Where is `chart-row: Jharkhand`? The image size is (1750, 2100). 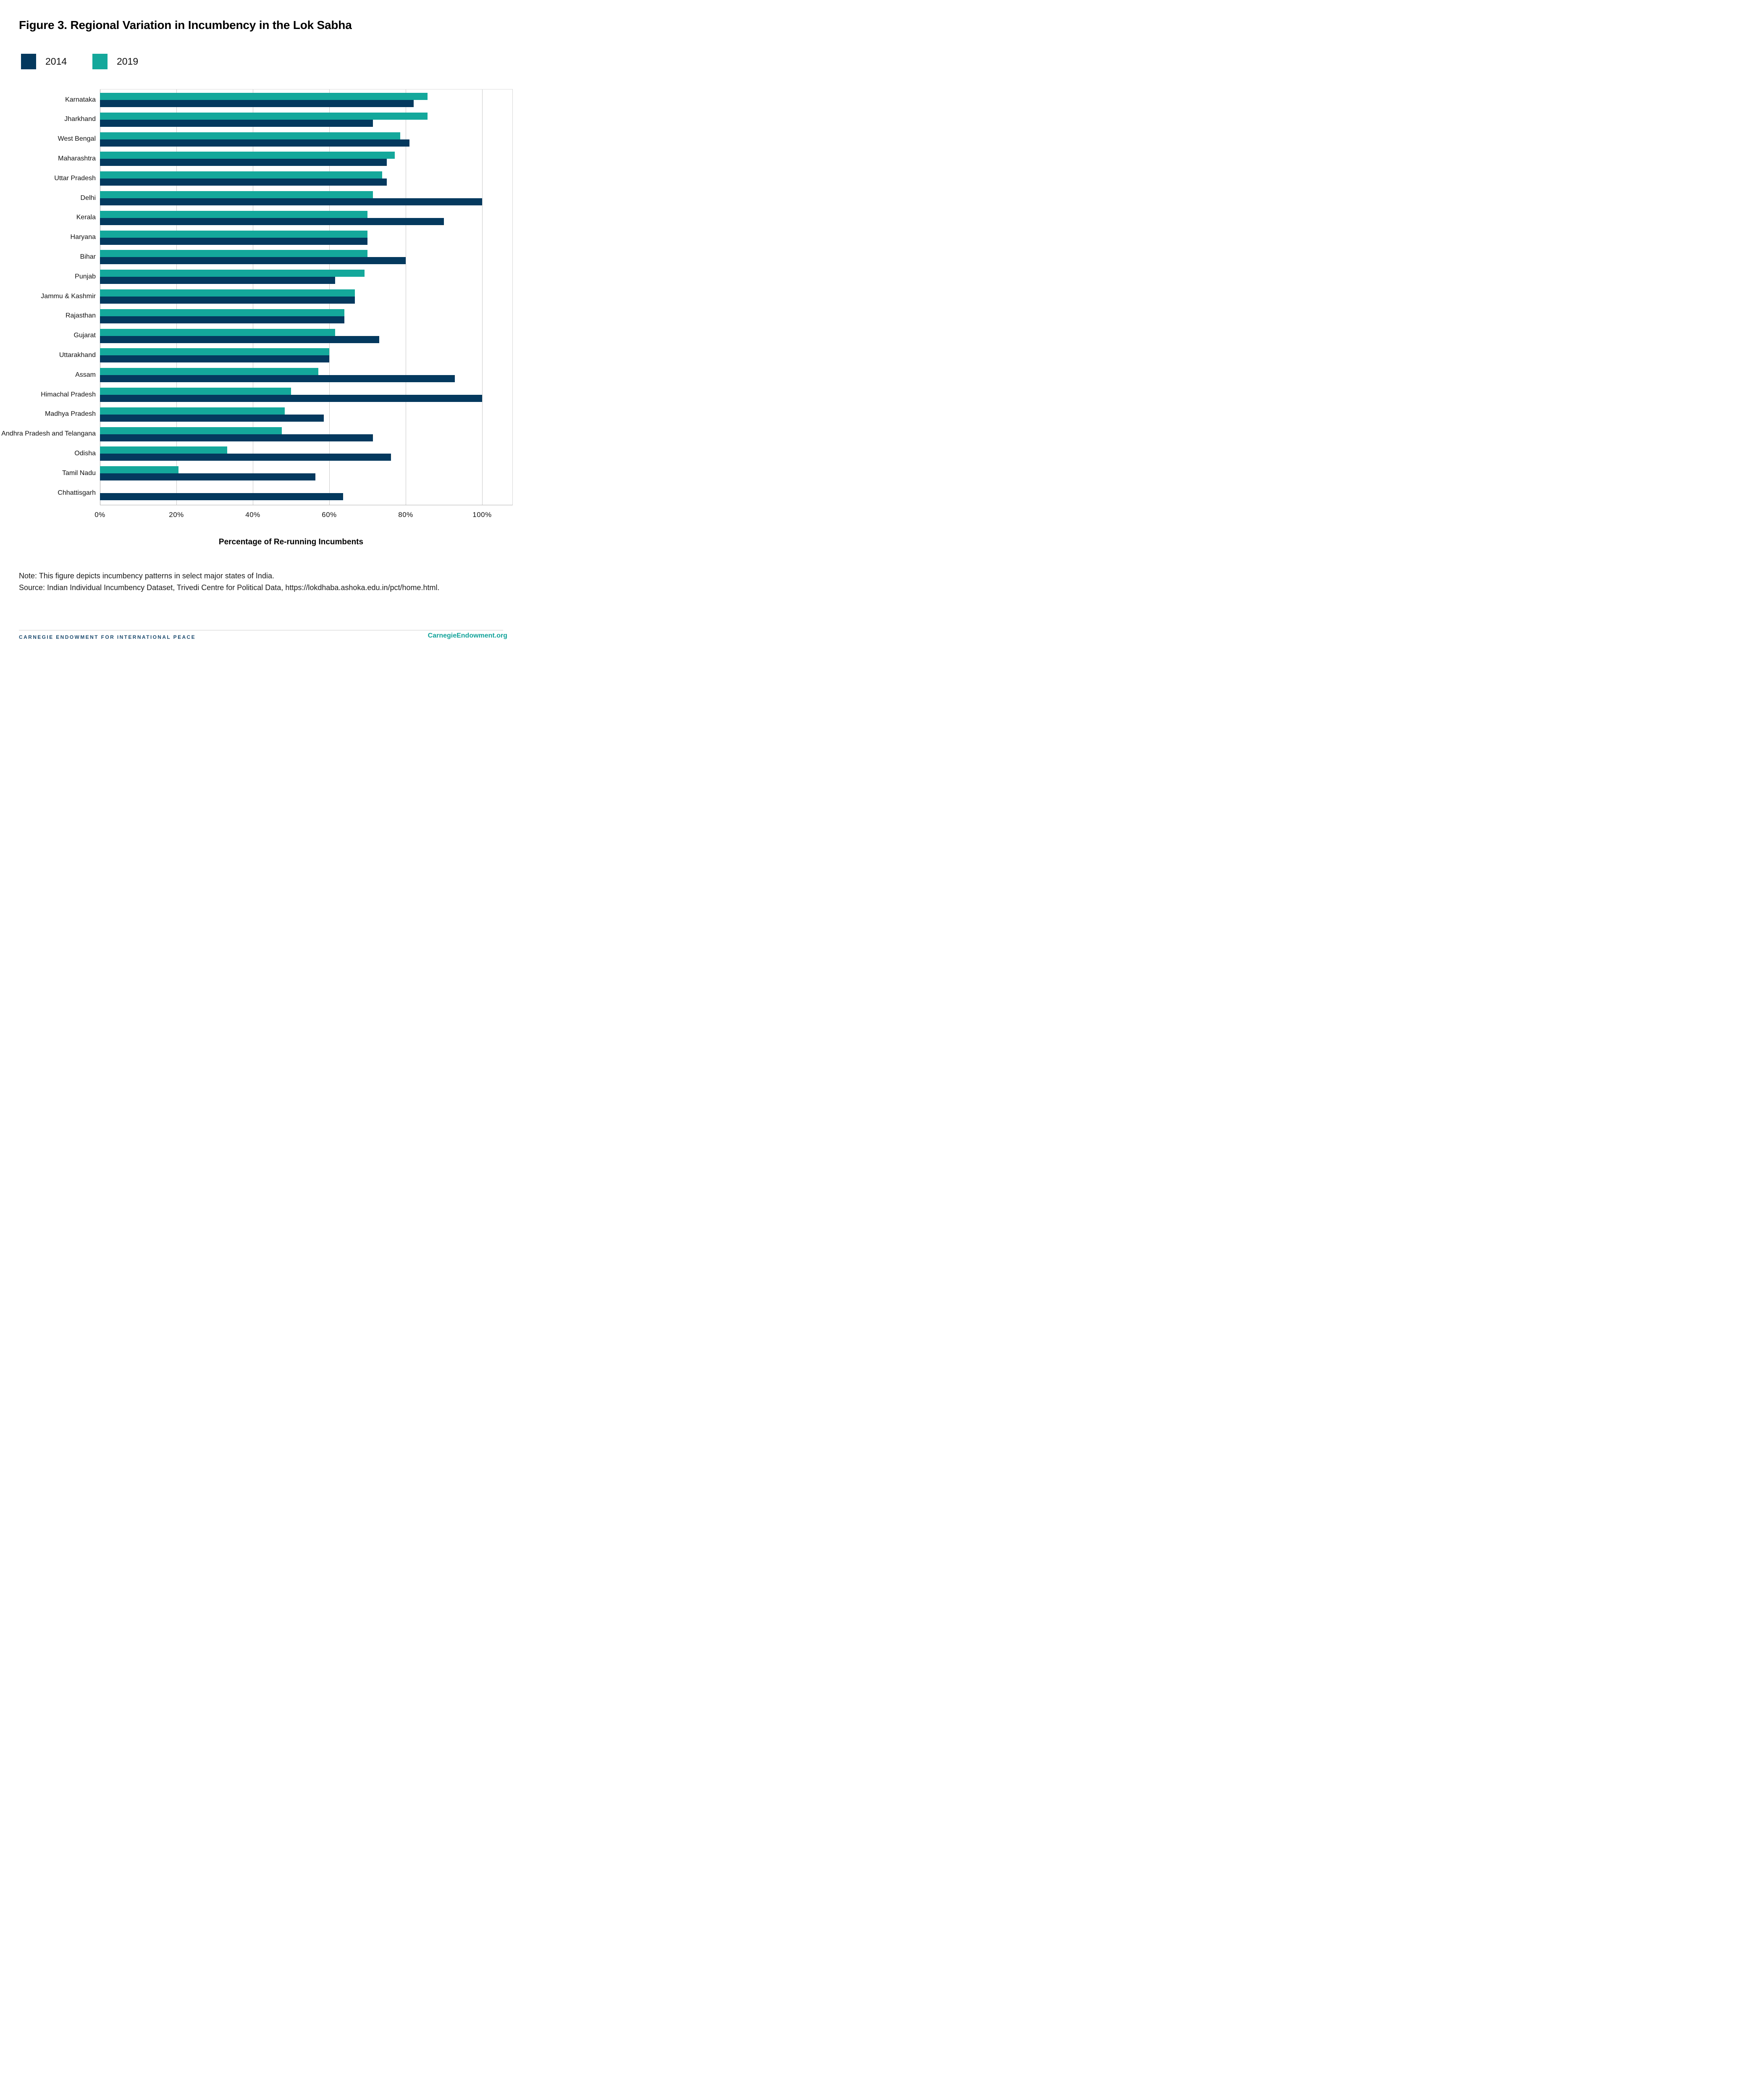
chart-row: Jharkhand is located at coordinates (261, 122).